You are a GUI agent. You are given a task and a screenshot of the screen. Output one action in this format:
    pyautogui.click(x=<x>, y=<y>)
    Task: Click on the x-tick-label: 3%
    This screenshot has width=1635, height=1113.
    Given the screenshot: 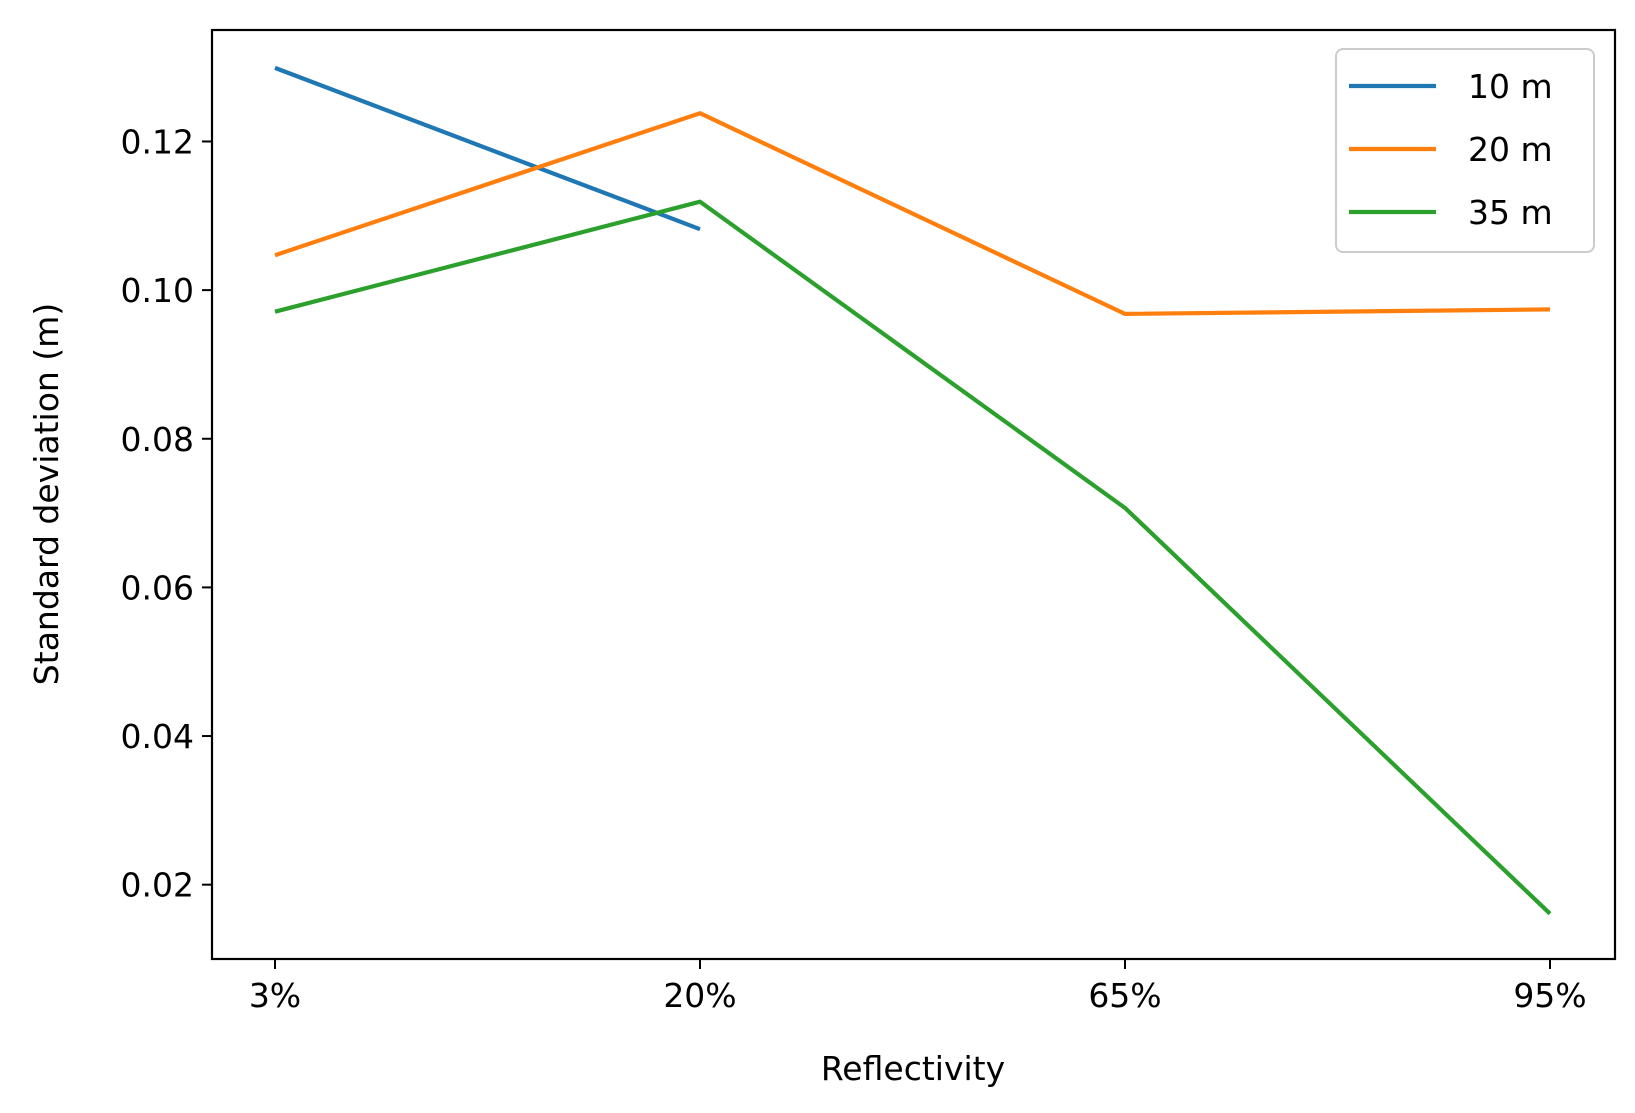 What is the action you would take?
    pyautogui.click(x=275, y=995)
    